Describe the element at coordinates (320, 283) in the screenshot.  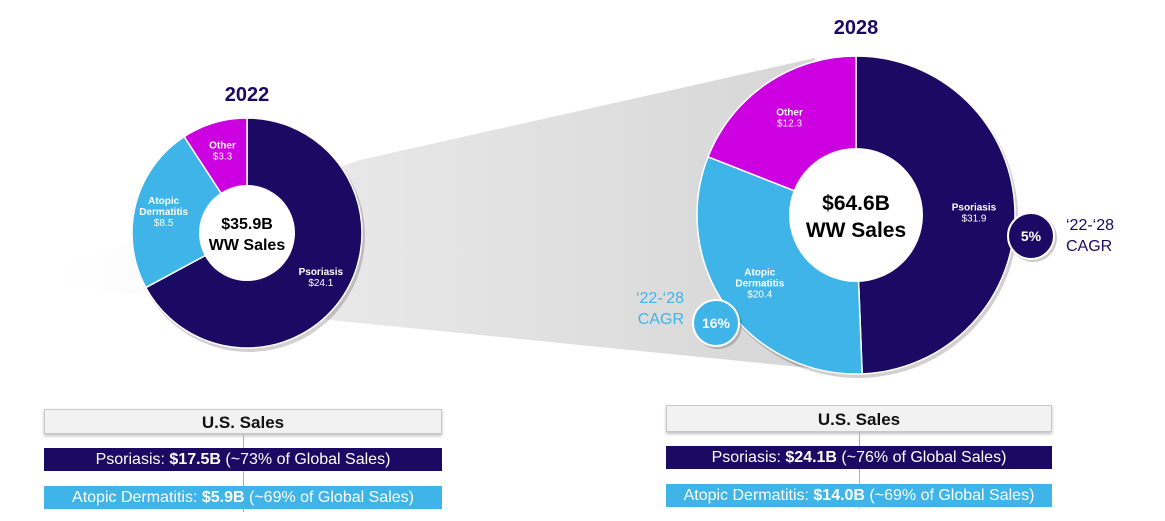
I see `slice-value: $24.1` at that location.